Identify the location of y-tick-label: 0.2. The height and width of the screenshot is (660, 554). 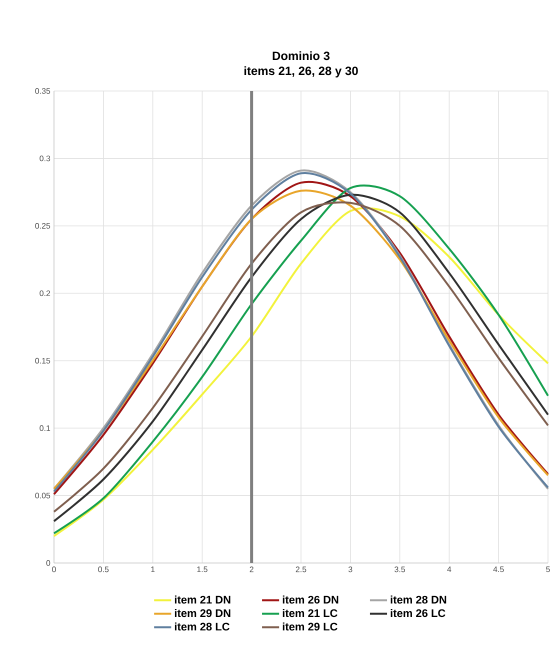
(45, 293).